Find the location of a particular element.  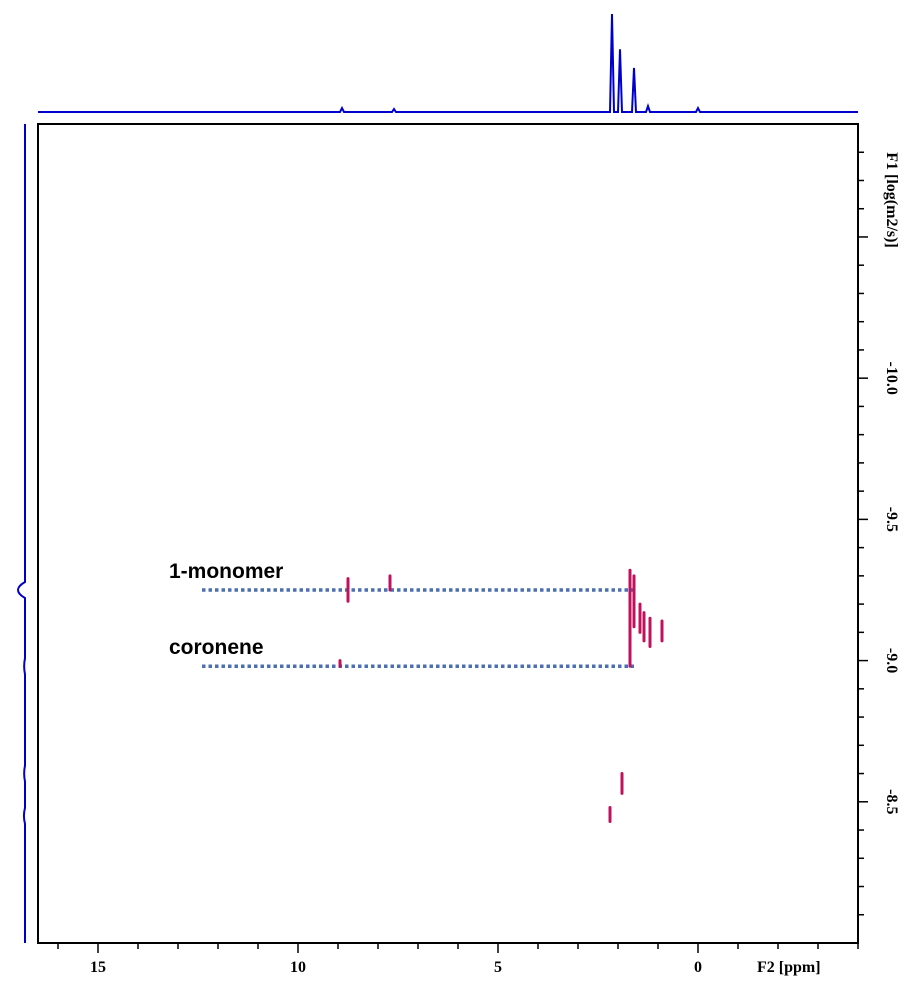

x-axis-title: F2 [ppm] is located at coordinates (789, 967).